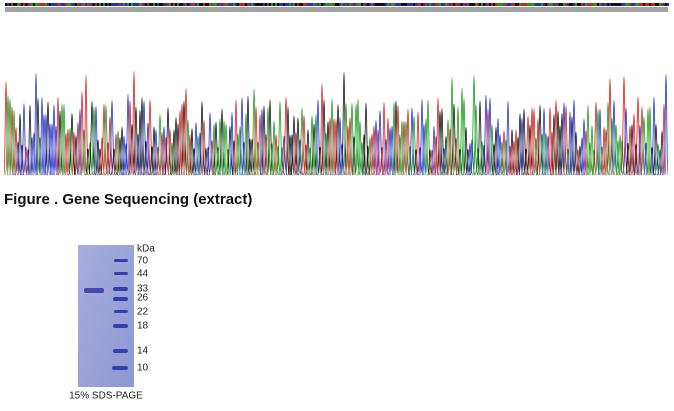 The width and height of the screenshot is (674, 411). What do you see at coordinates (120, 351) in the screenshot?
I see `marker-band` at bounding box center [120, 351].